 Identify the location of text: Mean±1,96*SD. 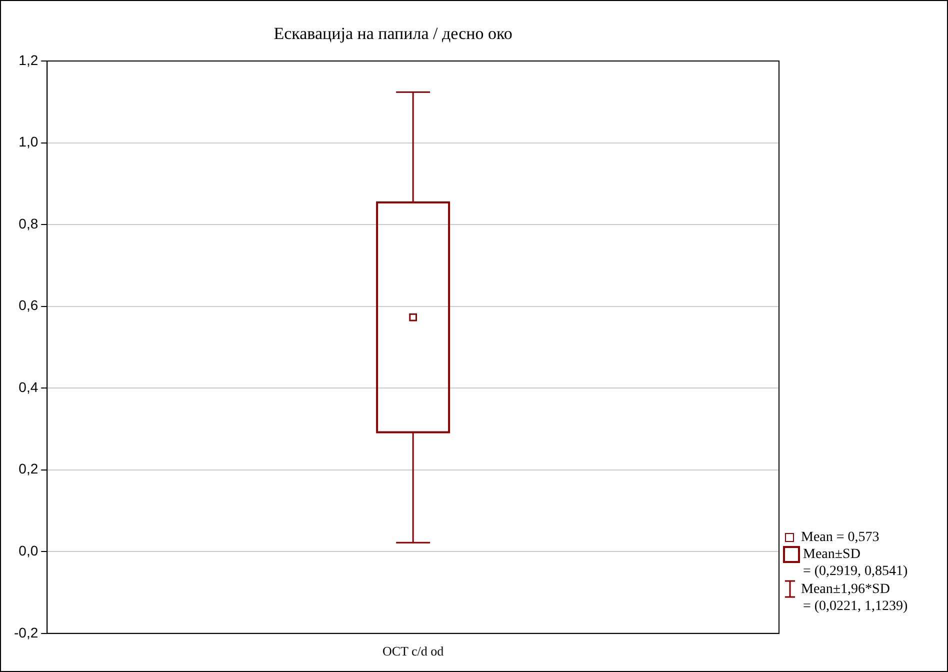
(845, 589).